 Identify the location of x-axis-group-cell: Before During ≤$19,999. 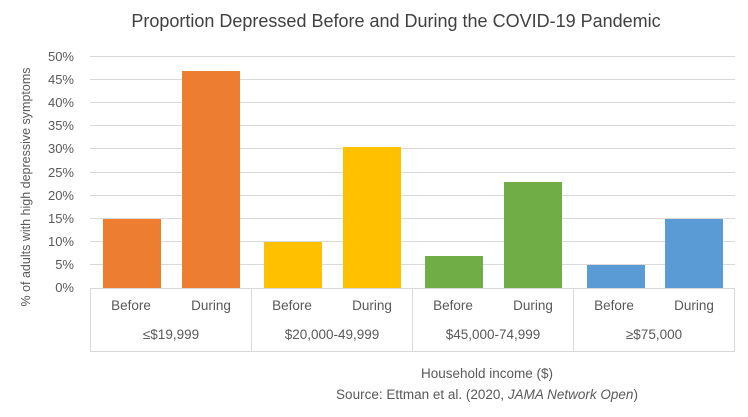
(171, 320).